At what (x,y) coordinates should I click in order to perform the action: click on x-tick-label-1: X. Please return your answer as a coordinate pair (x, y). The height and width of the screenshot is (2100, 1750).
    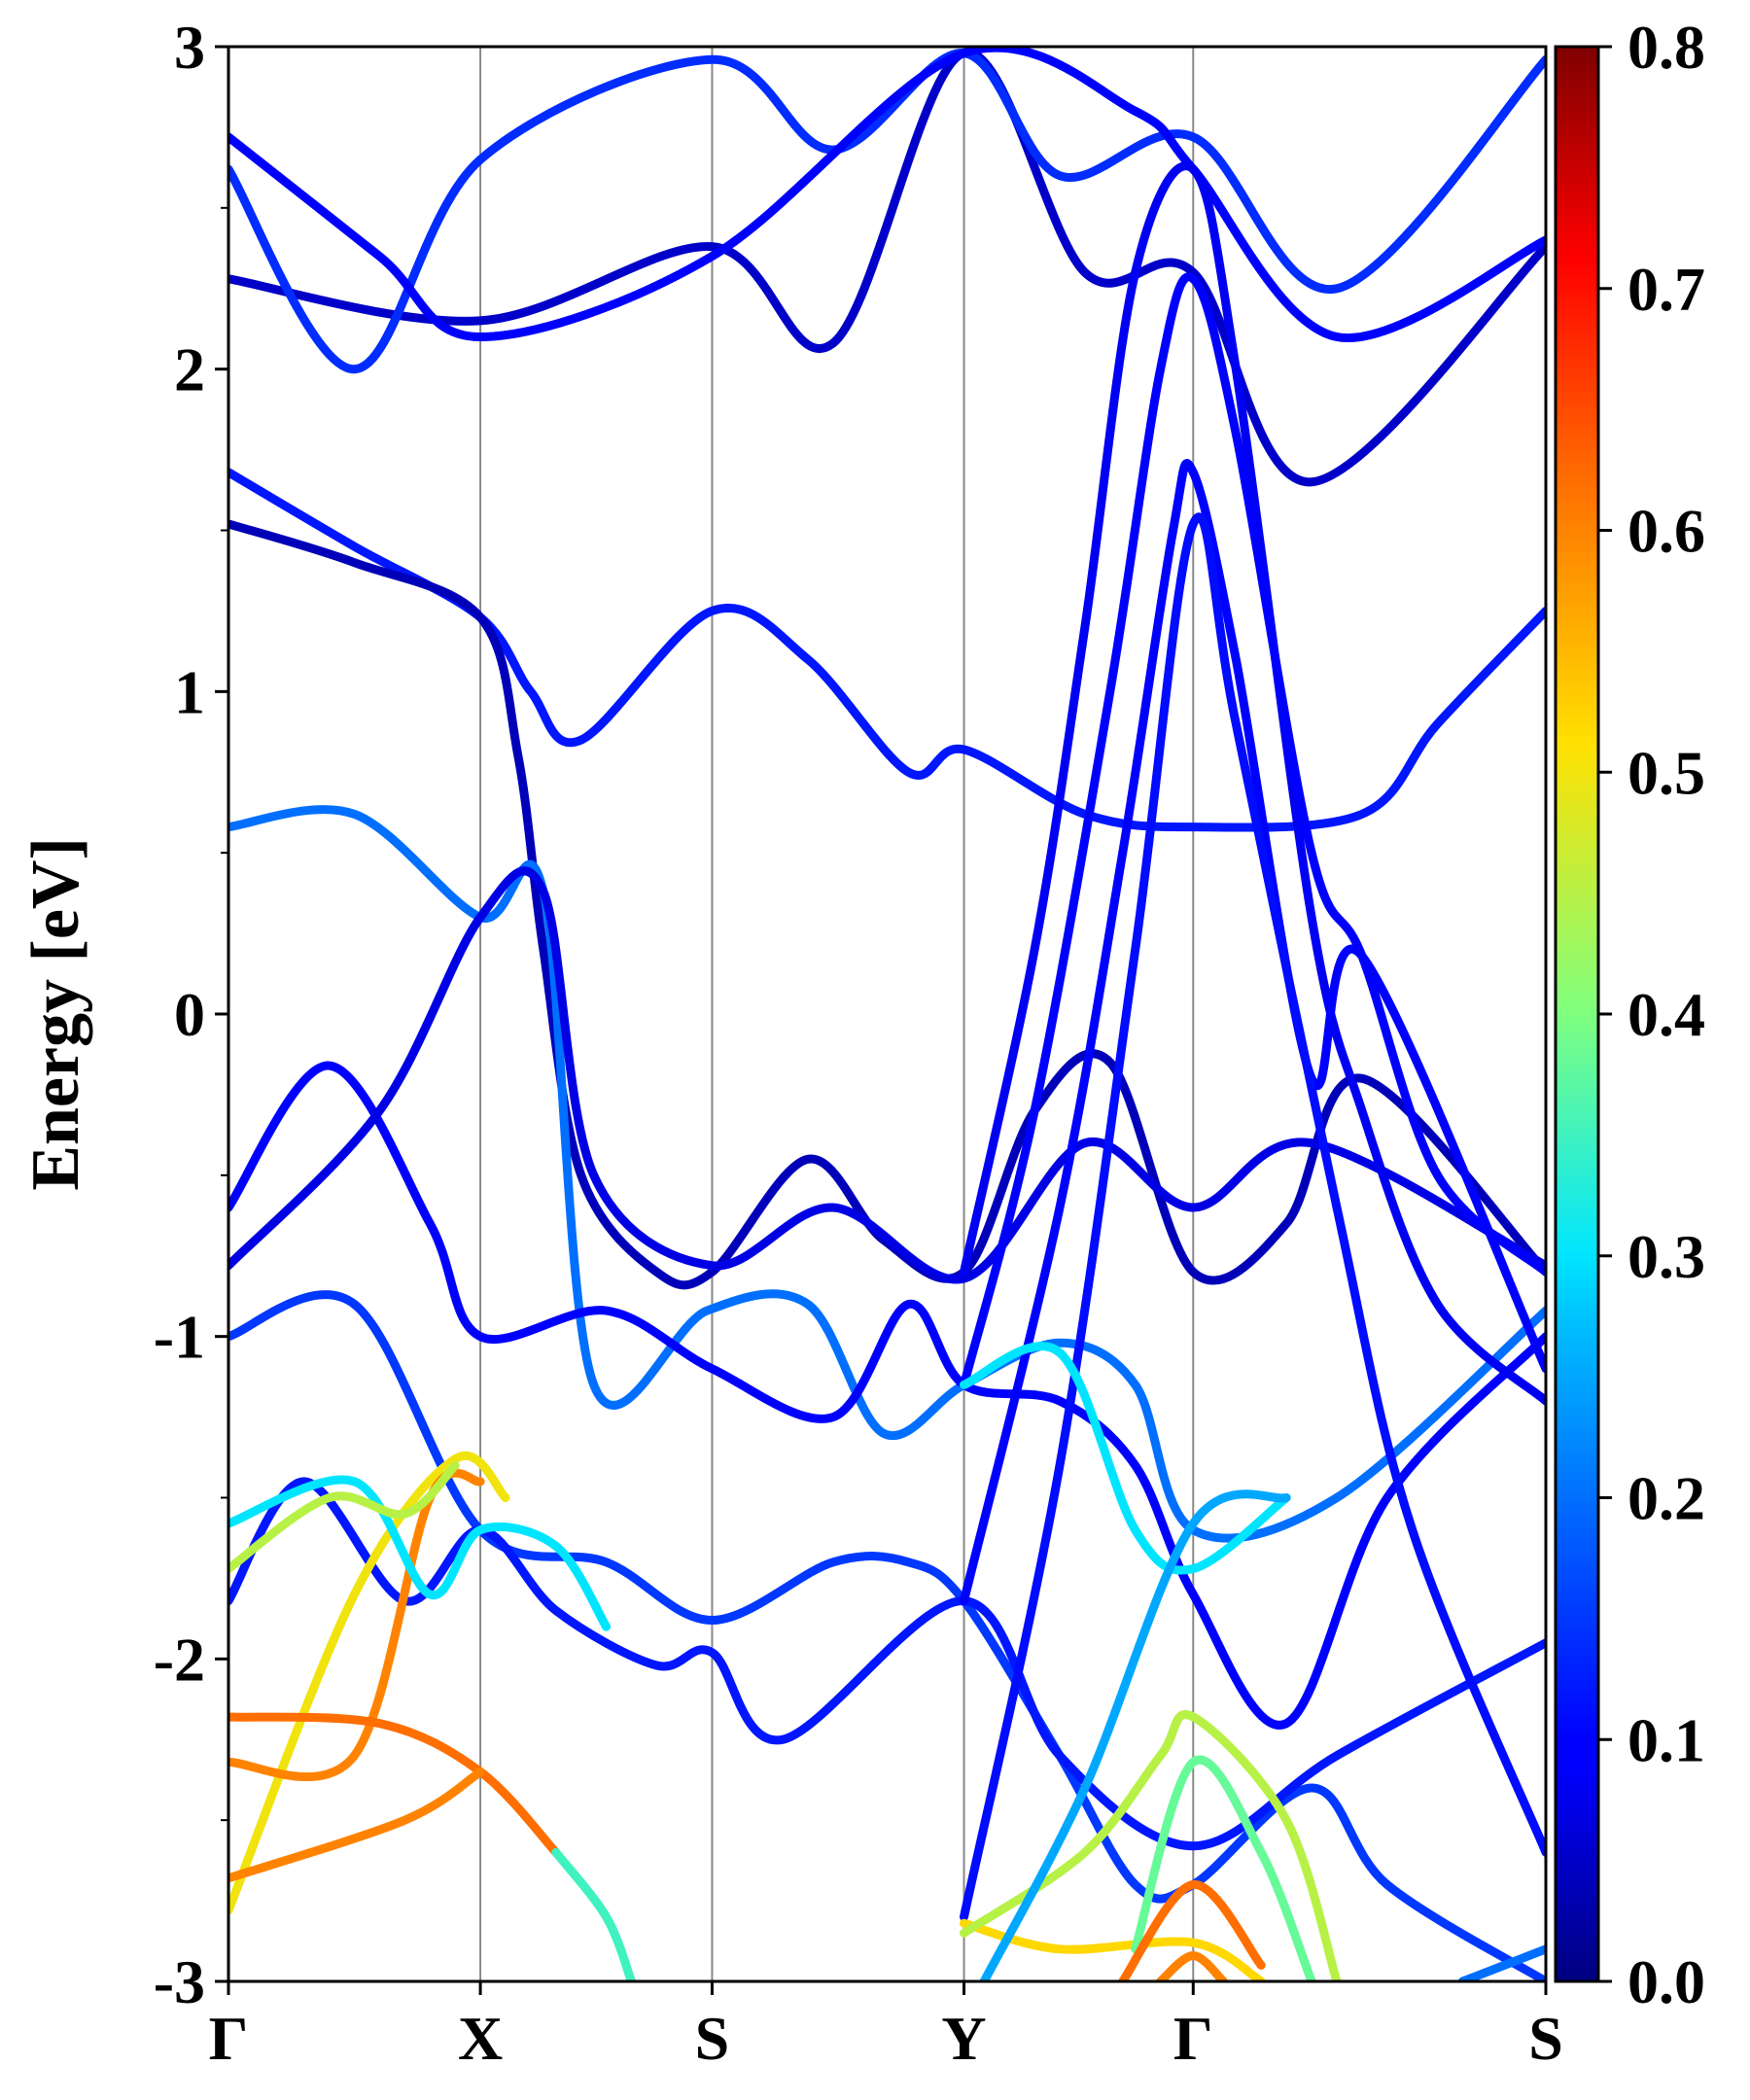
    Looking at the image, I should click on (480, 2038).